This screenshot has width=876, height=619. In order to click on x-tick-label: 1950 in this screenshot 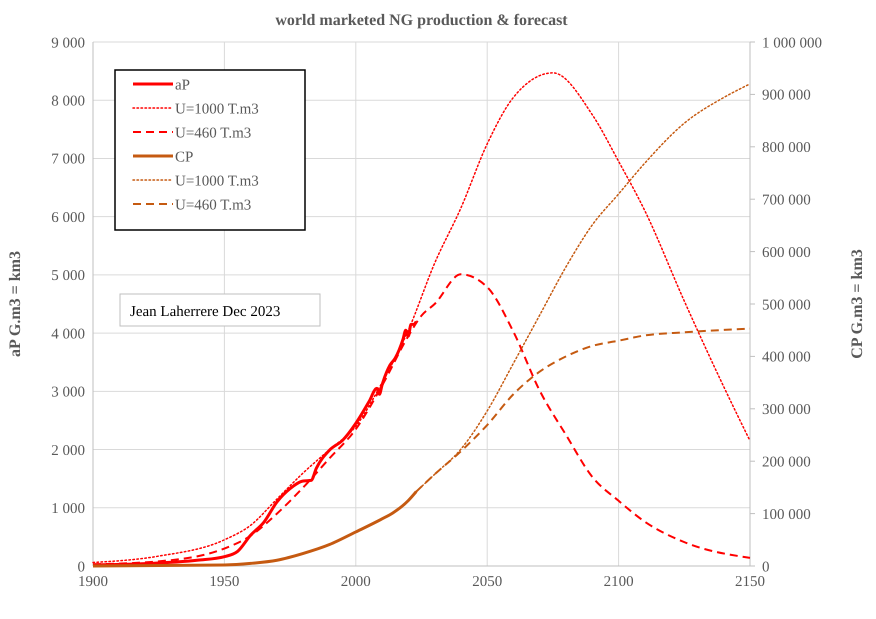, I will do `click(224, 582)`.